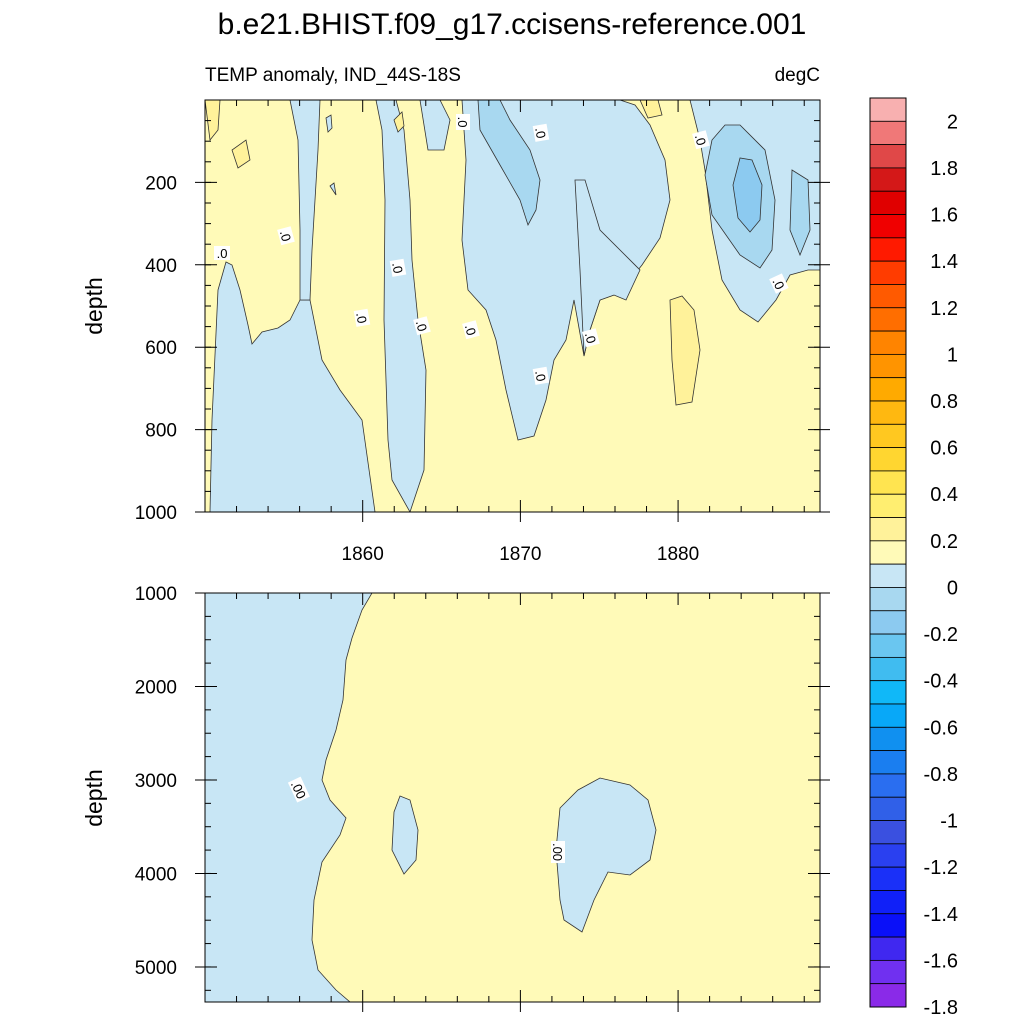 Image resolution: width=1024 pixels, height=1024 pixels. Describe the element at coordinates (678, 554) in the screenshot. I see `x-tick-label: 1880` at that location.